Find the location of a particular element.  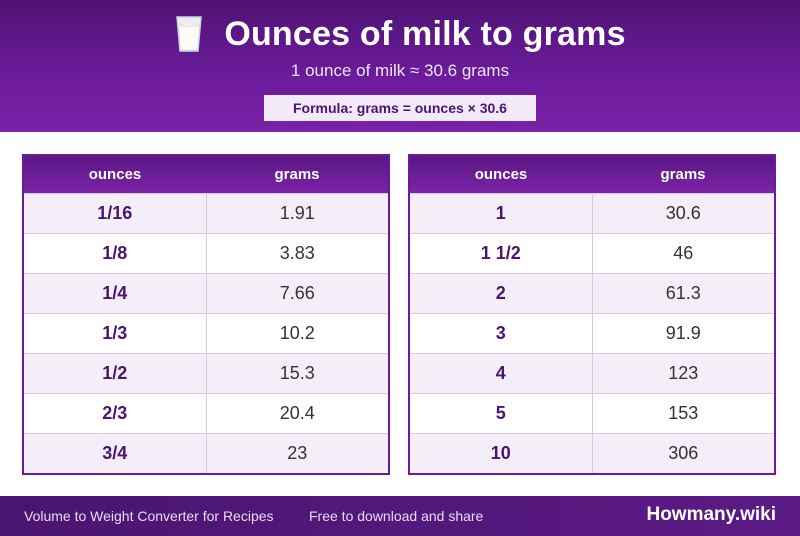

table-row: 1/16 1.91 is located at coordinates (206, 213).